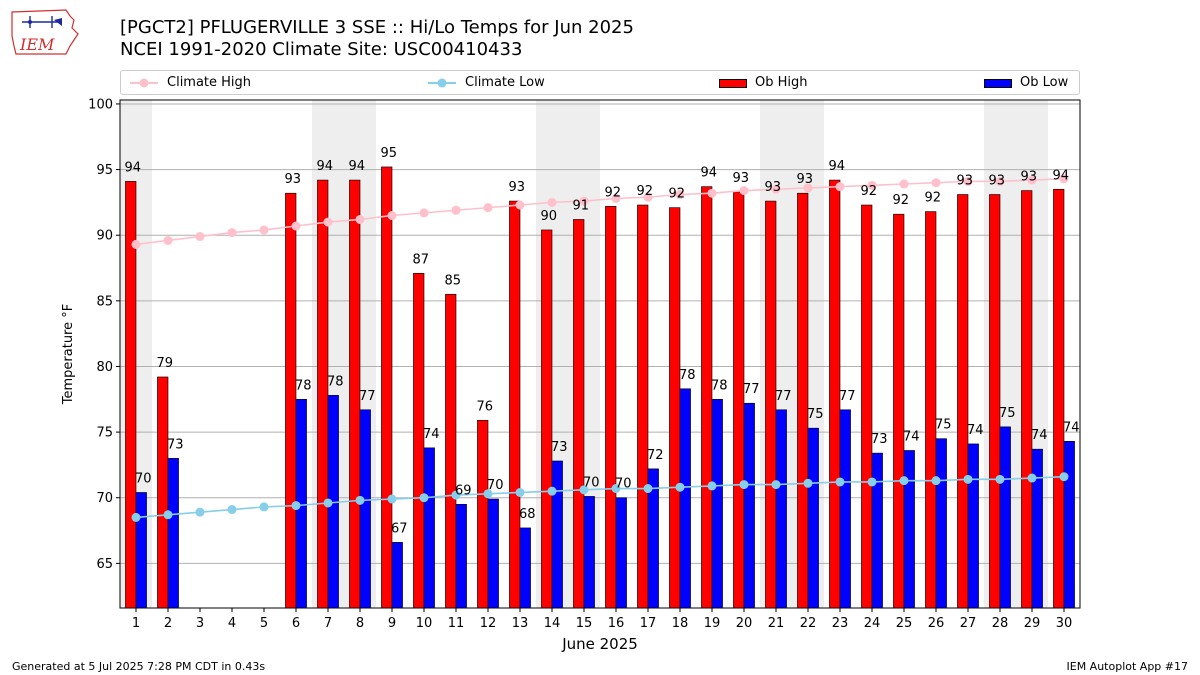  I want to click on ob-high-value-label: 95, so click(388, 153).